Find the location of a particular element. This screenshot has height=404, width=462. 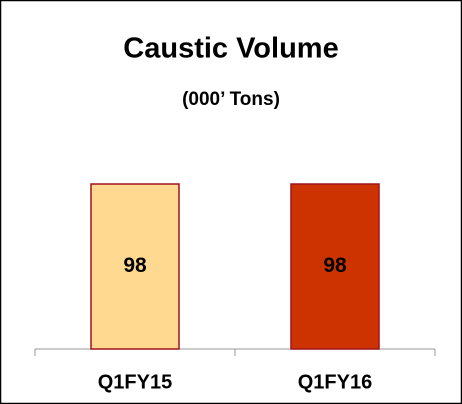

chart-title: Caustic Volume is located at coordinates (230, 49).